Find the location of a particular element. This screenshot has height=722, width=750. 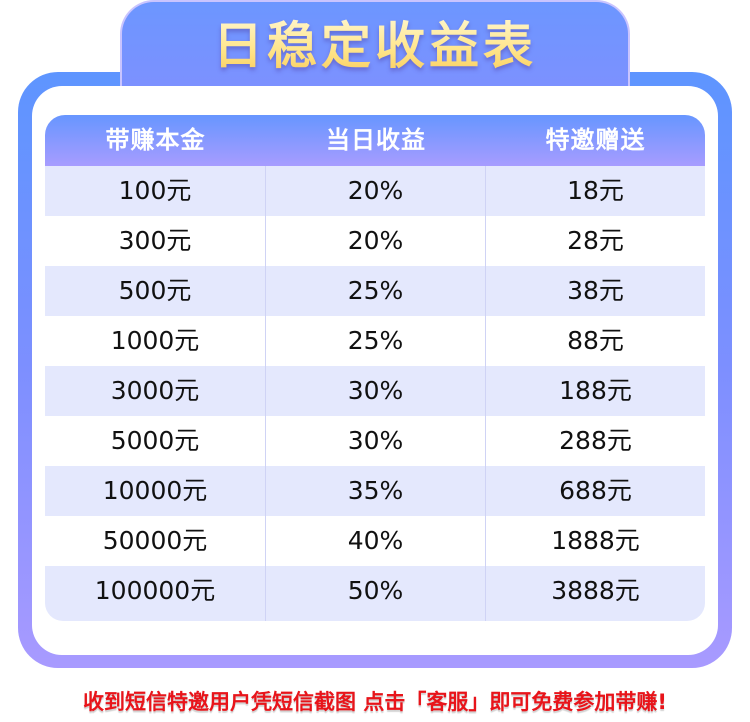

table-row: 100000元 50% 3888元 is located at coordinates (375, 593).